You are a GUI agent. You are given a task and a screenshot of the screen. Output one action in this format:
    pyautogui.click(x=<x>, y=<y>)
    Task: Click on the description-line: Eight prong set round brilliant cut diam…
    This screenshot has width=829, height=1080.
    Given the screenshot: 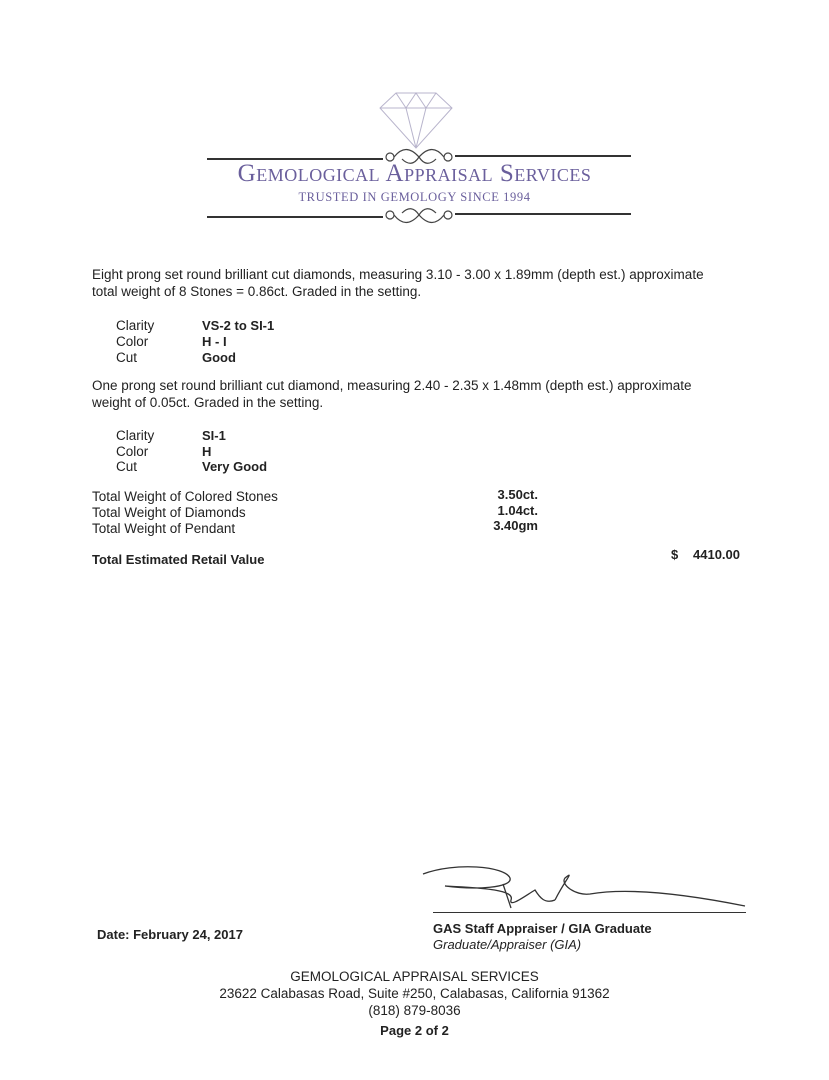 What is the action you would take?
    pyautogui.click(x=398, y=274)
    